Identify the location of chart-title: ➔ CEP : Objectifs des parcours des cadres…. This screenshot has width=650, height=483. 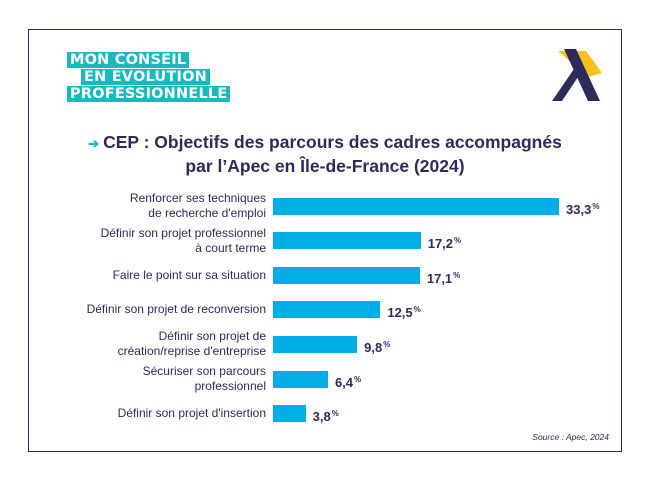
(325, 154).